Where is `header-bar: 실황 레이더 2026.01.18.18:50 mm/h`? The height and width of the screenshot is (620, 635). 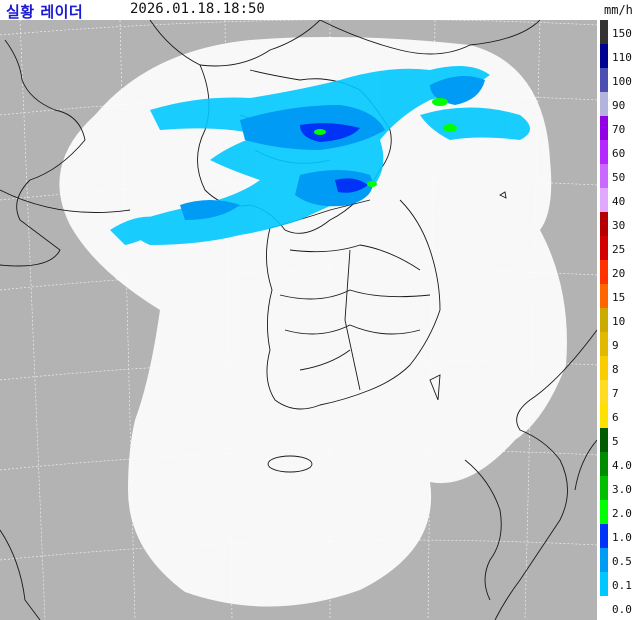 header-bar: 실황 레이더 2026.01.18.18:50 mm/h is located at coordinates (317, 10).